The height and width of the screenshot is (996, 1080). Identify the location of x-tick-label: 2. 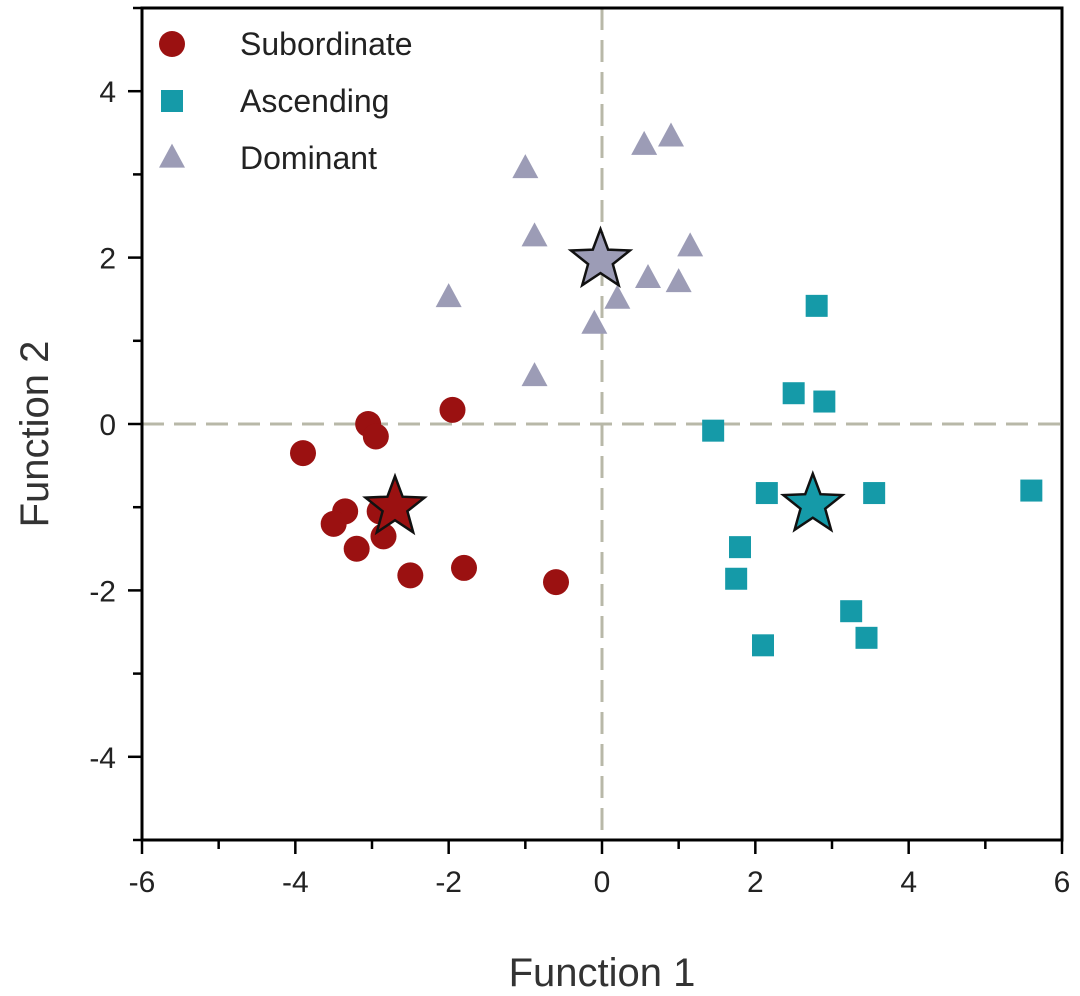
(755, 882).